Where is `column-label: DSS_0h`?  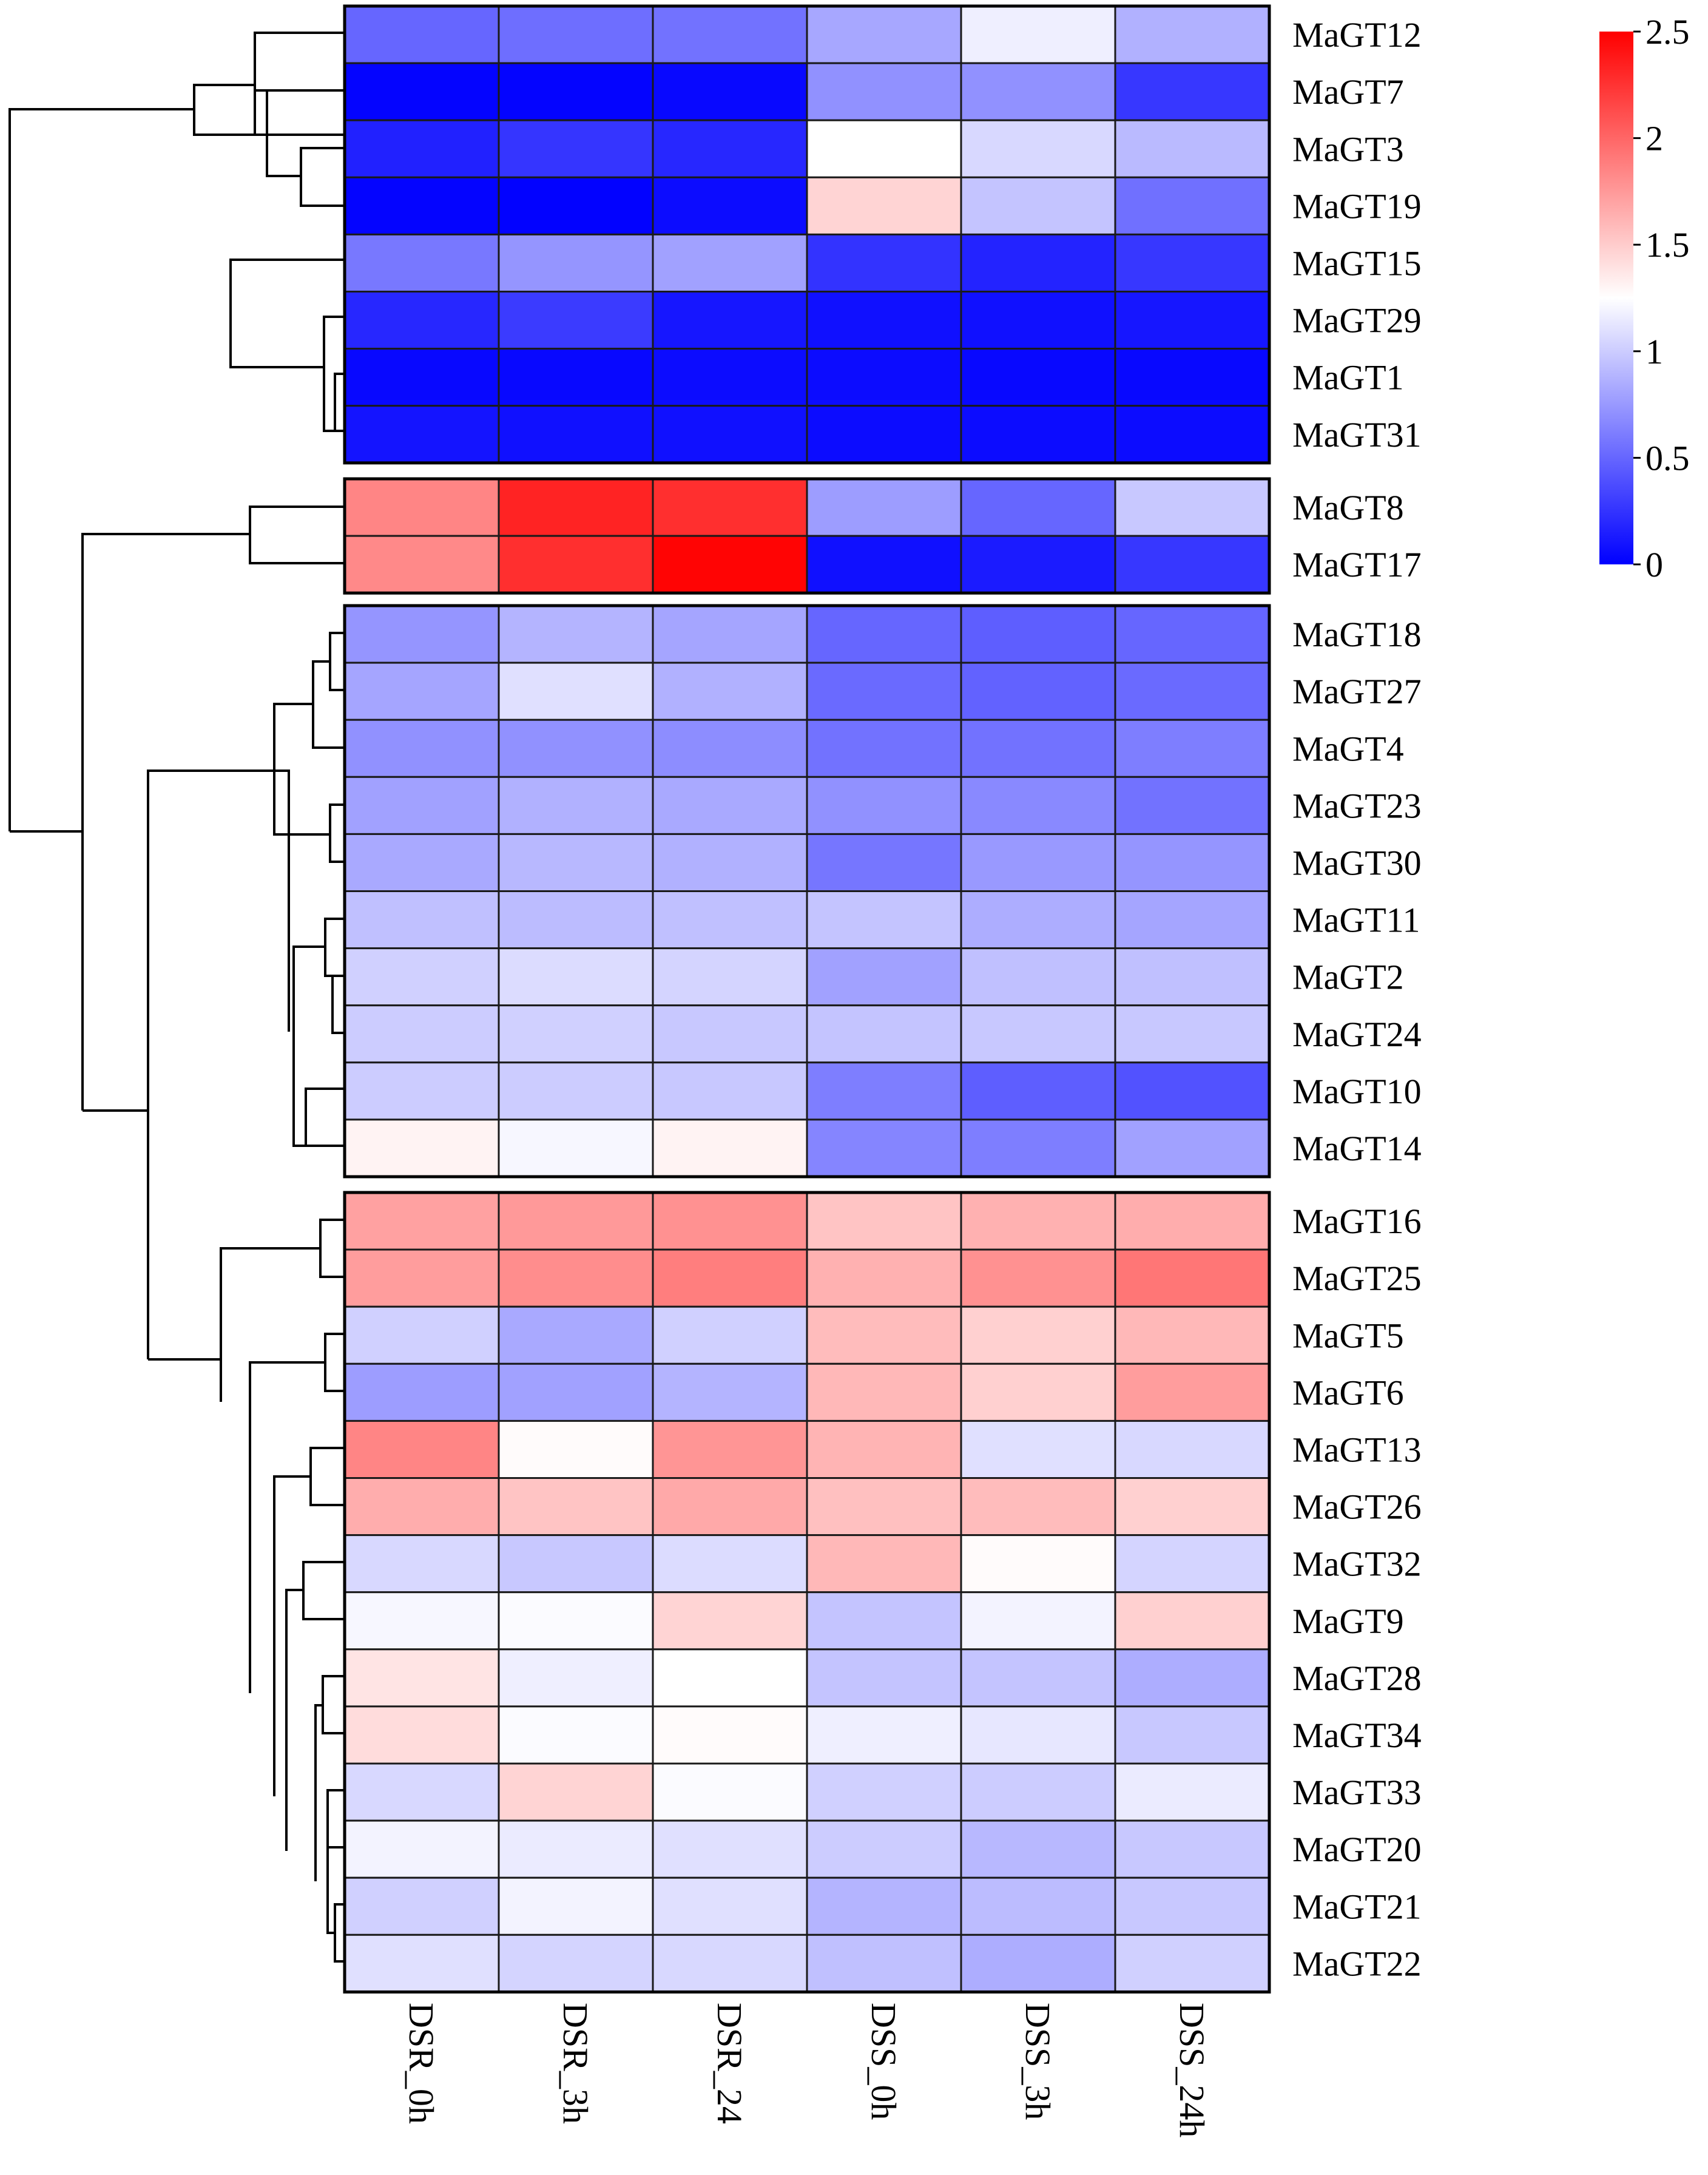 column-label: DSS_0h is located at coordinates (883, 2061).